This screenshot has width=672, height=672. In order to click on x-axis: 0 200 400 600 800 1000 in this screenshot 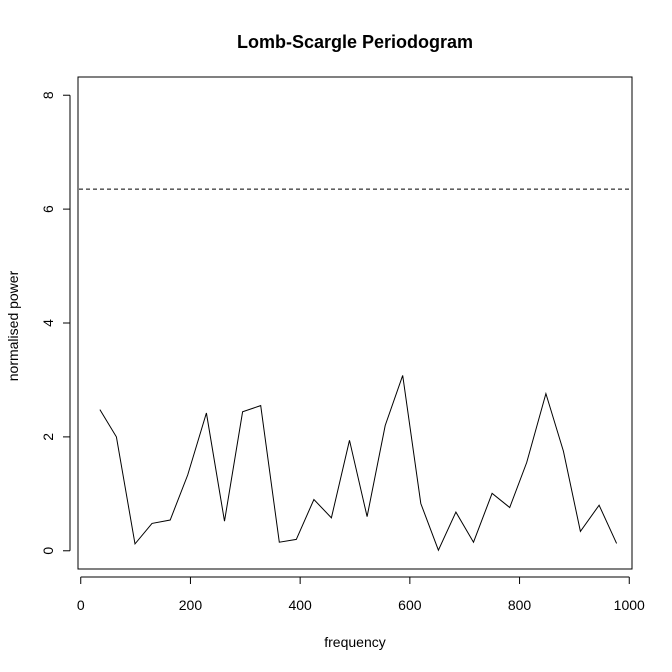, I will do `click(361, 594)`.